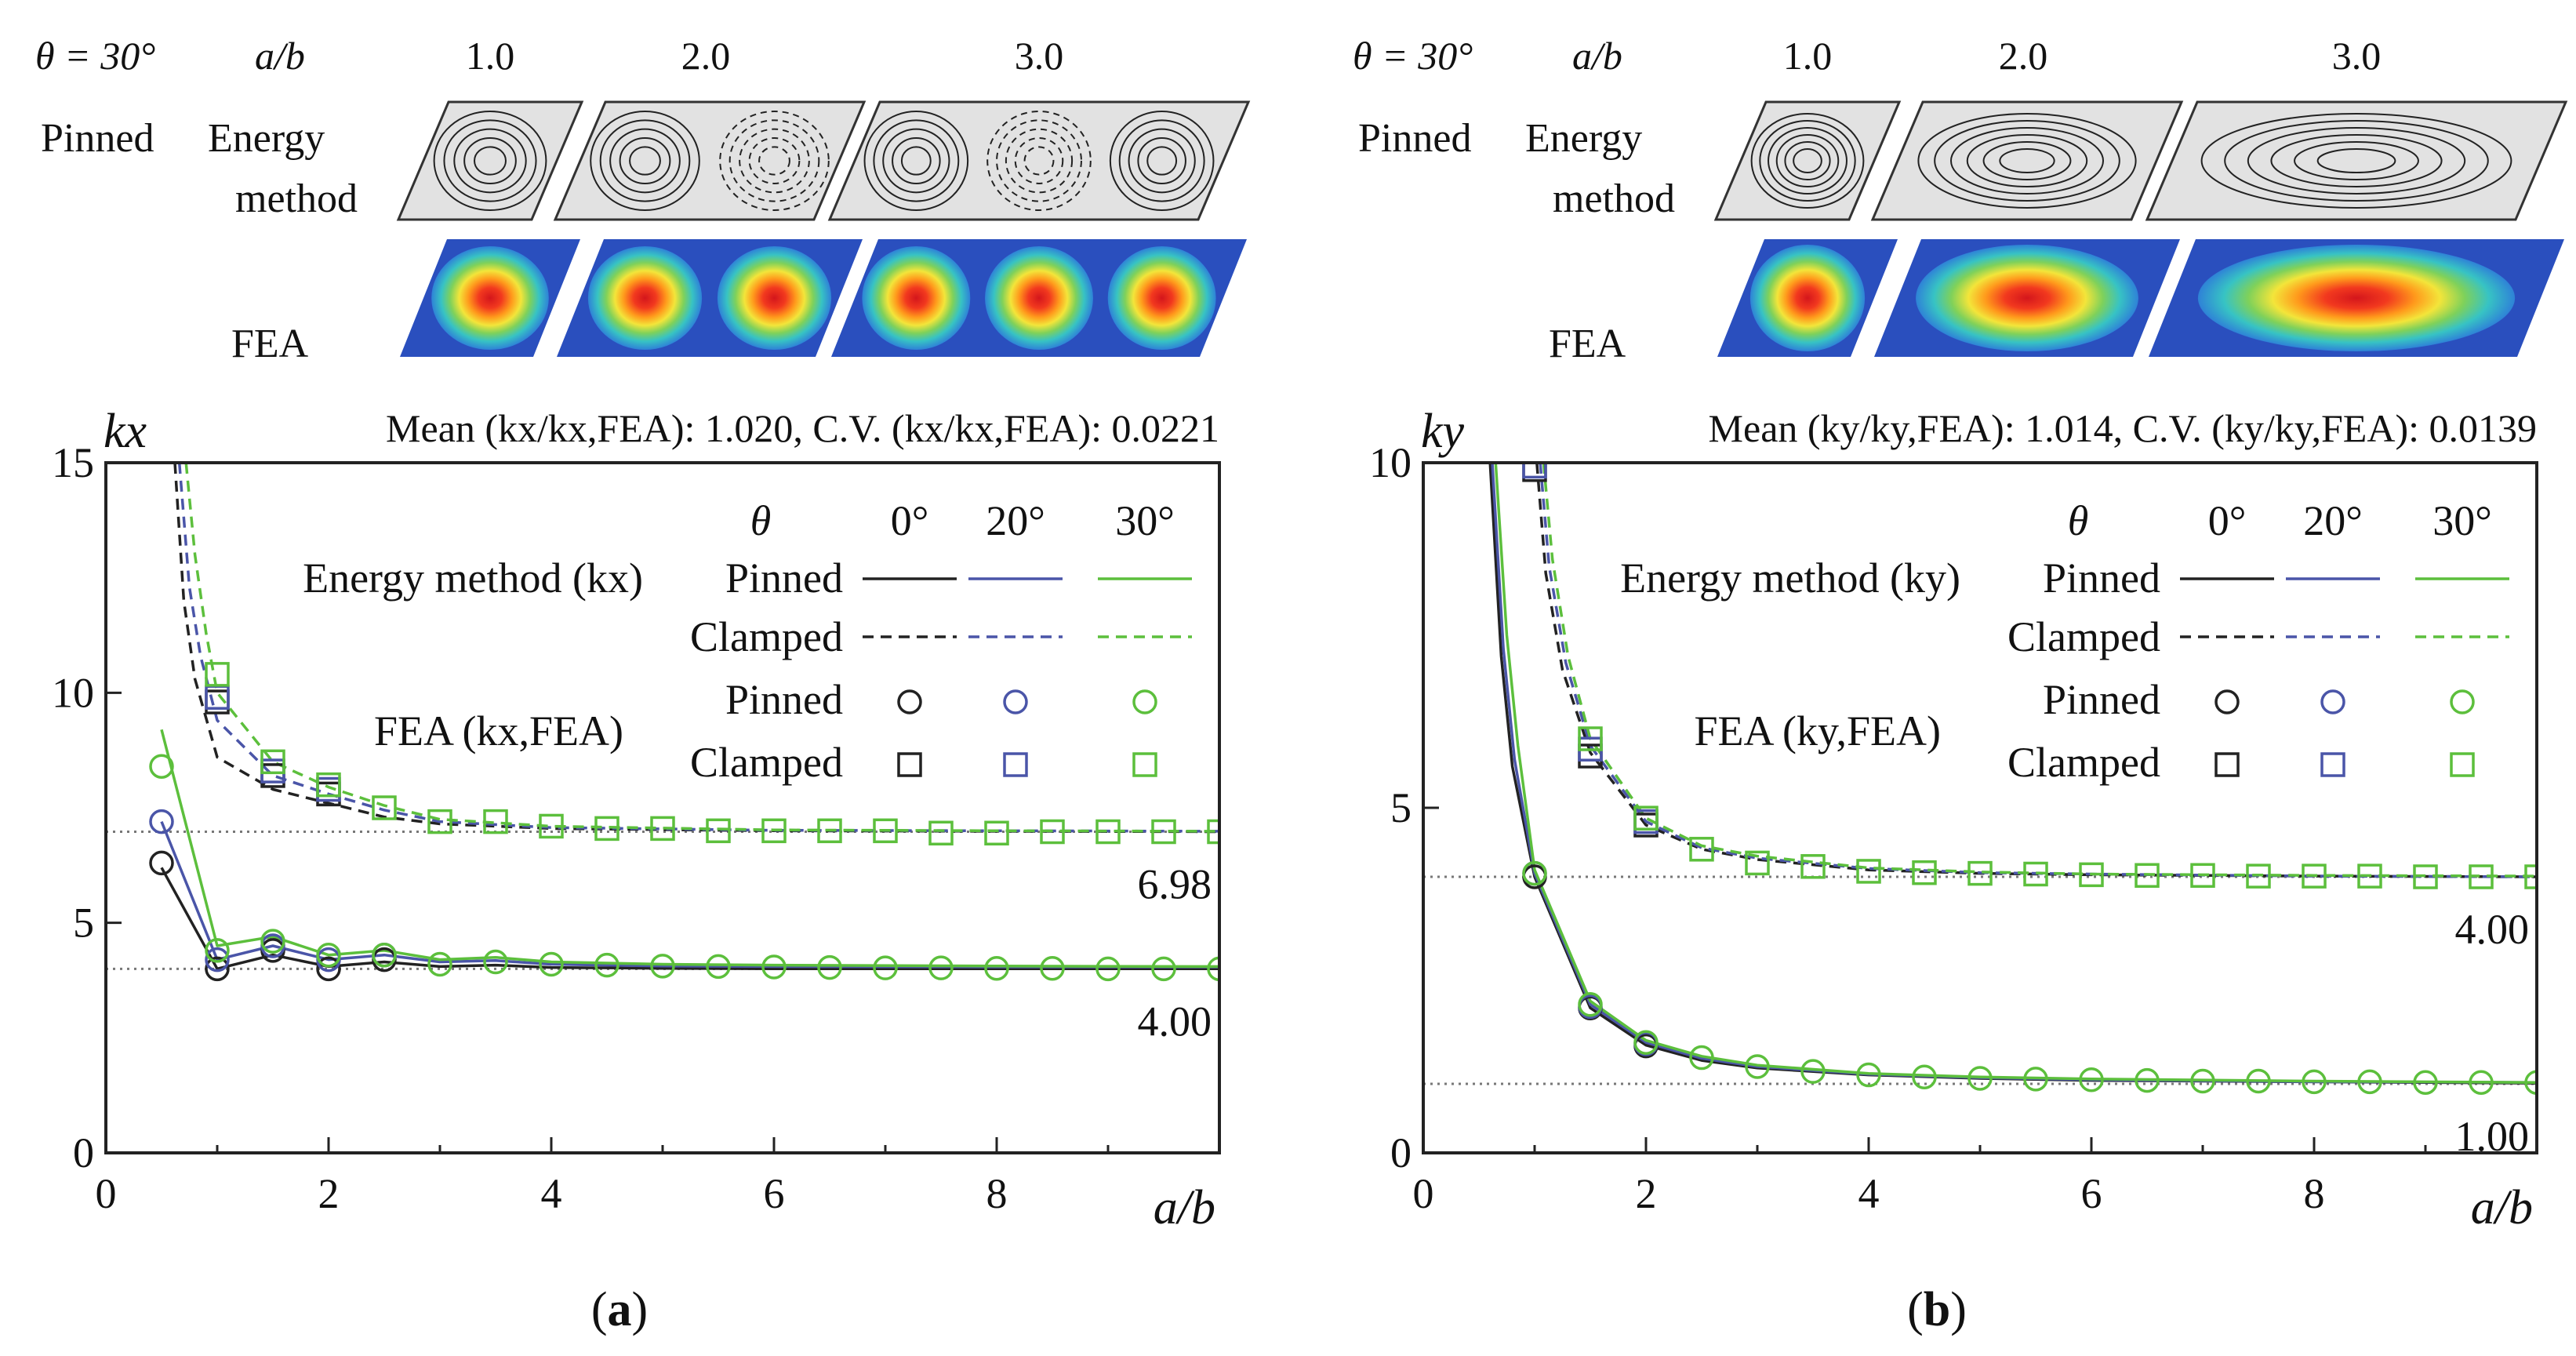 This screenshot has width=2576, height=1356. Describe the element at coordinates (1184, 1207) in the screenshot. I see `x-axis-label: a/b` at that location.